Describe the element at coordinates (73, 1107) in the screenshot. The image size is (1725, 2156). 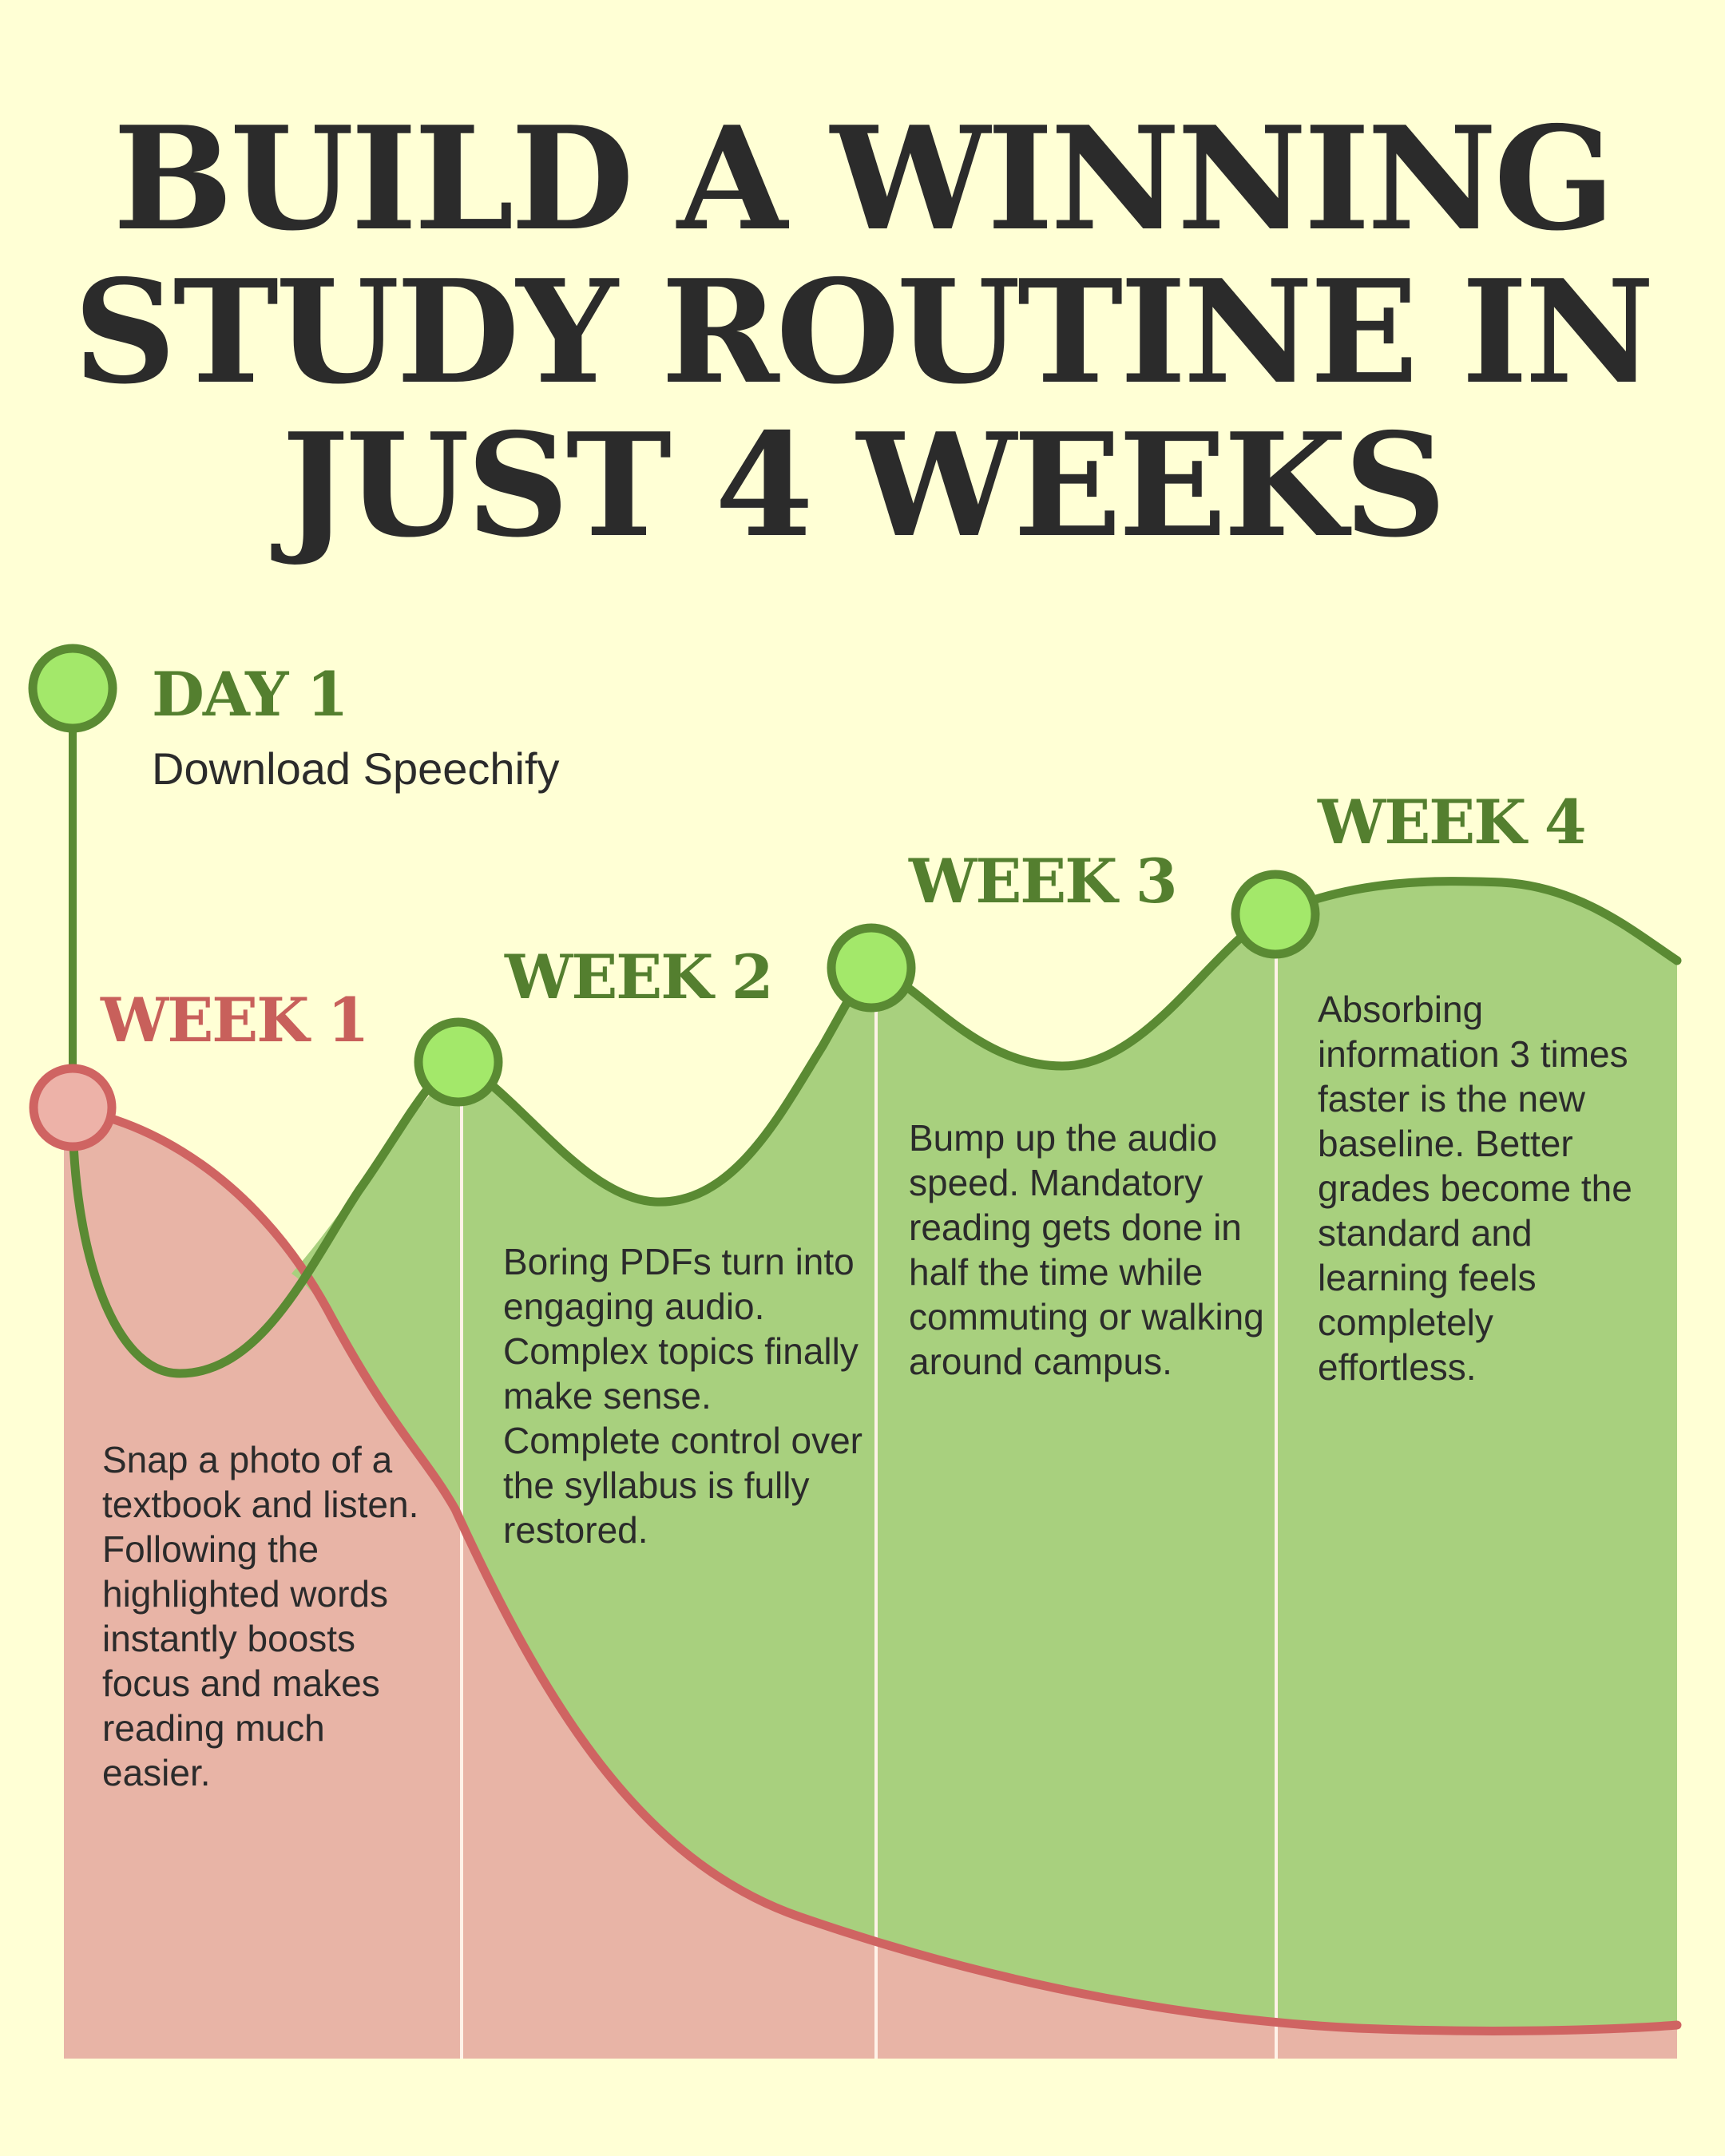
I see `week1-marker` at that location.